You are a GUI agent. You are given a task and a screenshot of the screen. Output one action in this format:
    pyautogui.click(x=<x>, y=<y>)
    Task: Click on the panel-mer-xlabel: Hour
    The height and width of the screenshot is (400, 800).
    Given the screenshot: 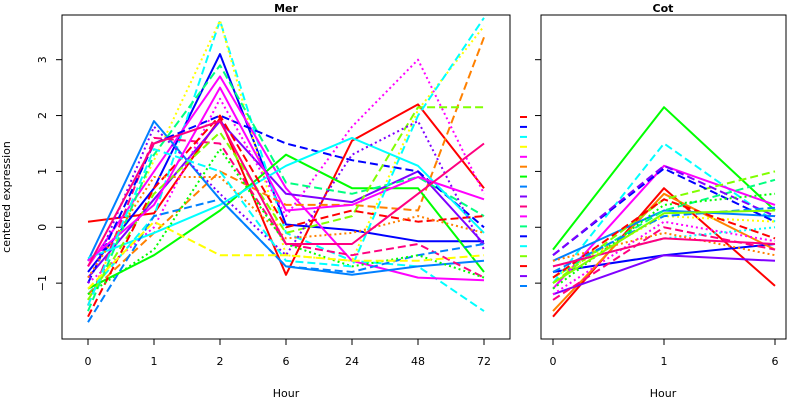 What is the action you would take?
    pyautogui.click(x=286, y=393)
    